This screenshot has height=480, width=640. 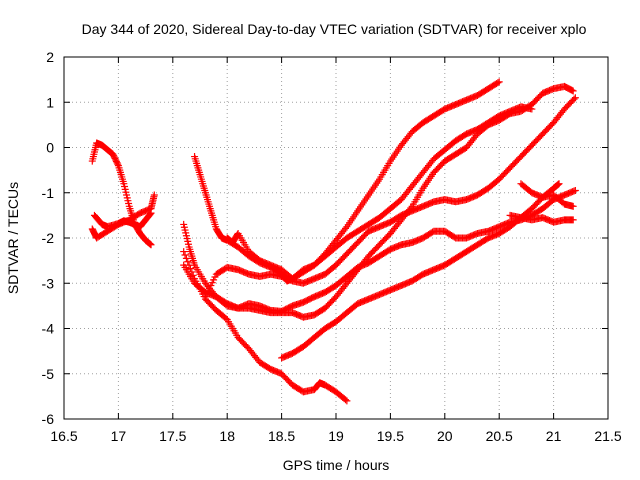 What do you see at coordinates (48, 283) in the screenshot?
I see `y-tick-label: -3` at bounding box center [48, 283].